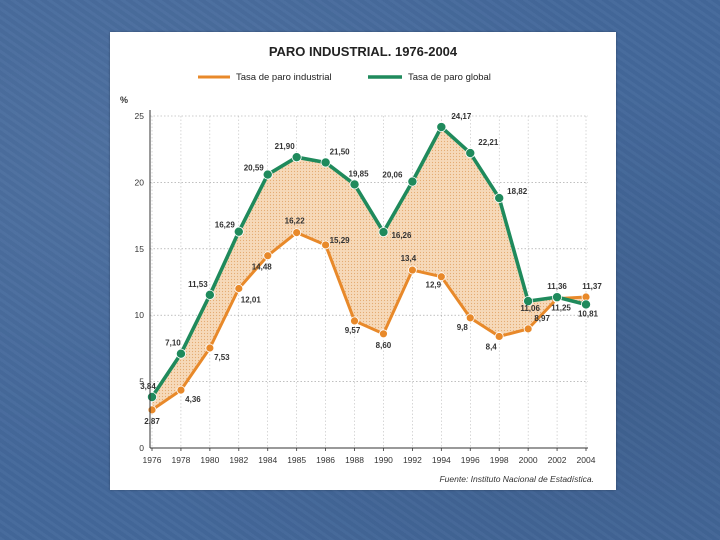 This screenshot has height=540, width=720. What do you see at coordinates (492, 346) in the screenshot?
I see `data-label-s0-12: 8,4` at bounding box center [492, 346].